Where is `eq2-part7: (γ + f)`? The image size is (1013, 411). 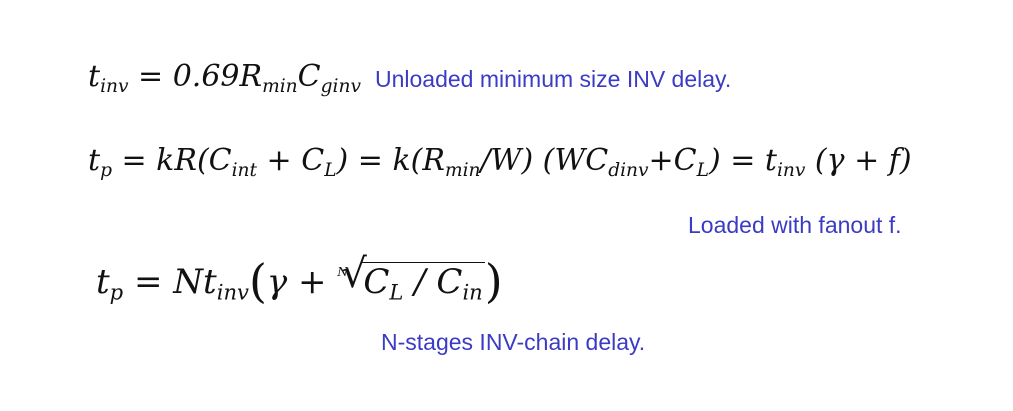
eq2-part7: (γ + f) is located at coordinates (858, 160).